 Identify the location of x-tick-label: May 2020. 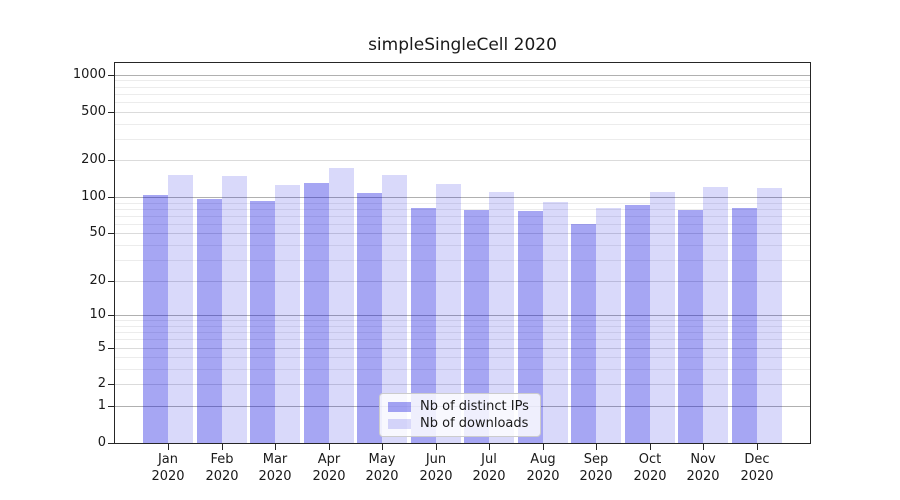
(382, 468).